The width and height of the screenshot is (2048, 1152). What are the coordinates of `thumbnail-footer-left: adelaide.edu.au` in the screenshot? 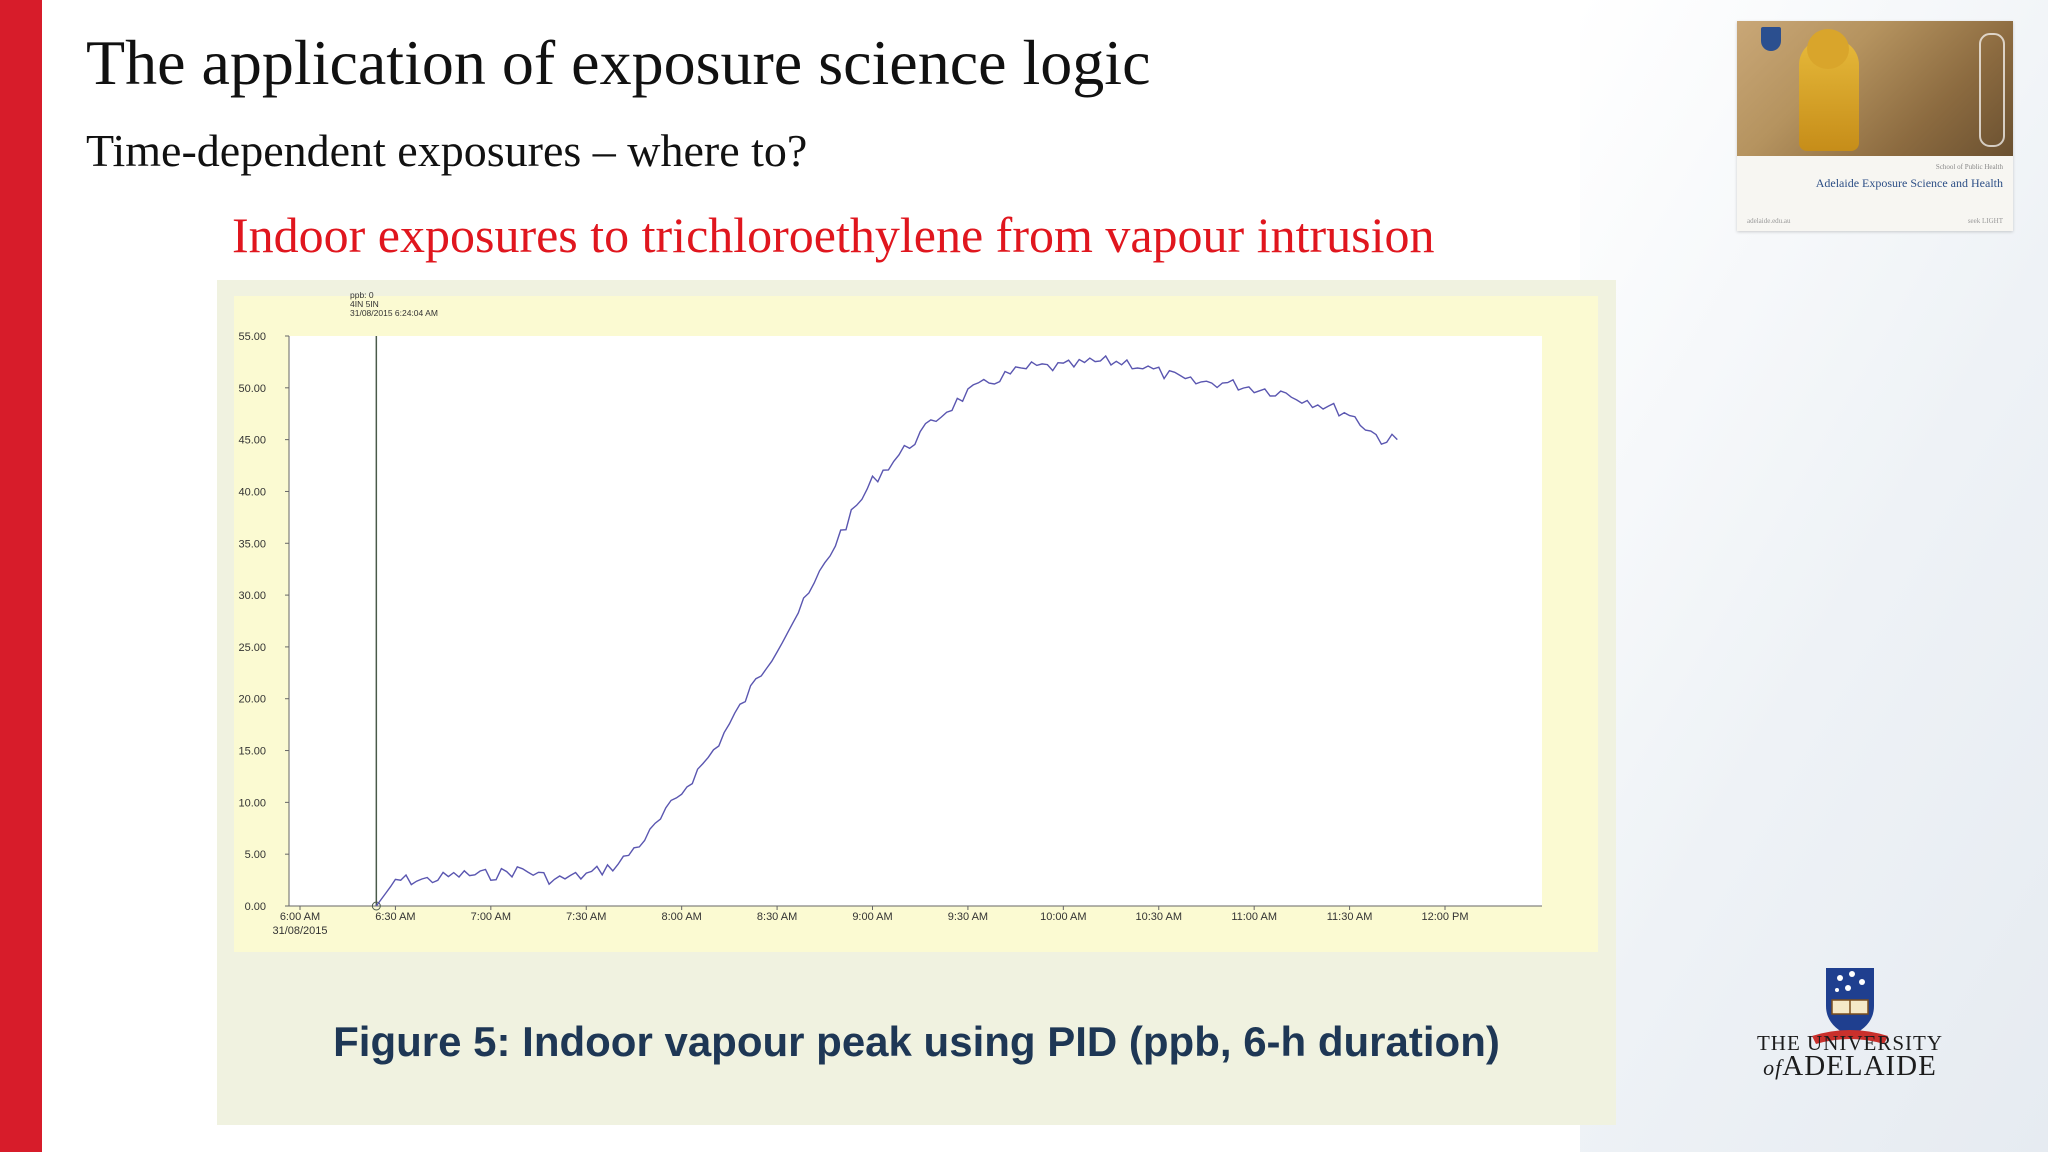 It's located at (1769, 221).